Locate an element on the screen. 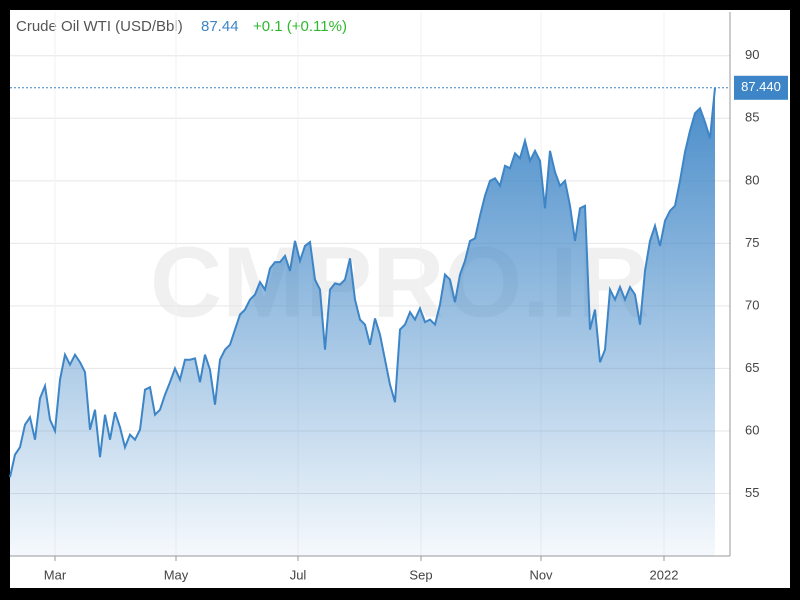  y-tick-label: 85 is located at coordinates (752, 117).